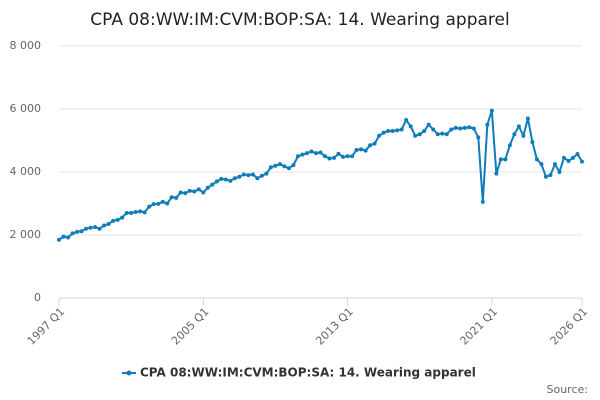  Describe the element at coordinates (568, 389) in the screenshot. I see `source: Source:` at that location.